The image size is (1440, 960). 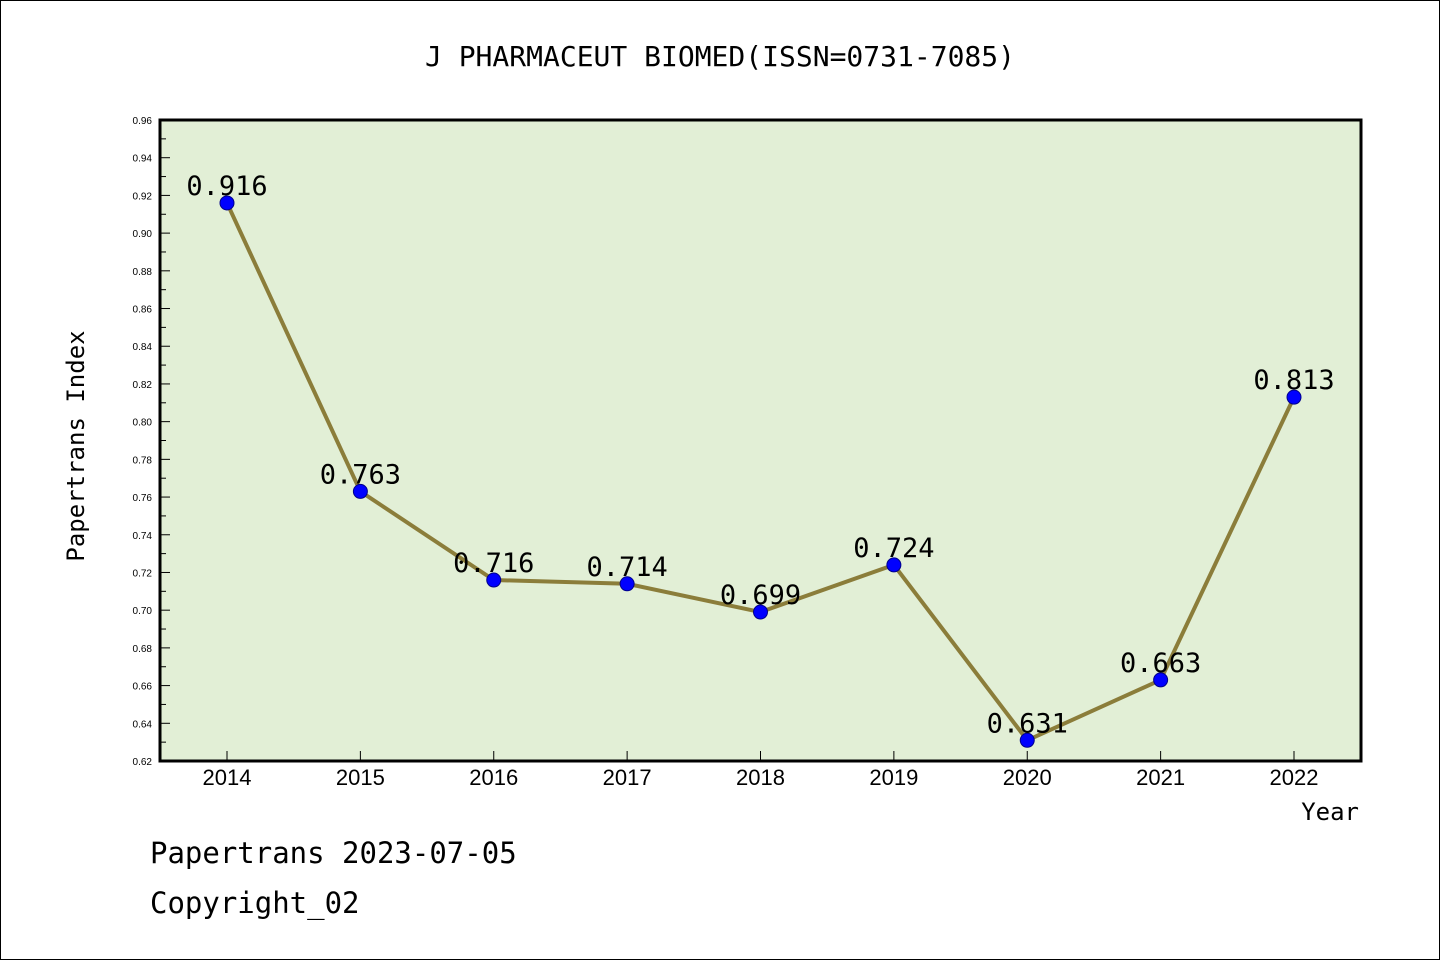 I want to click on y-tick-label: 0.76, so click(x=143, y=498).